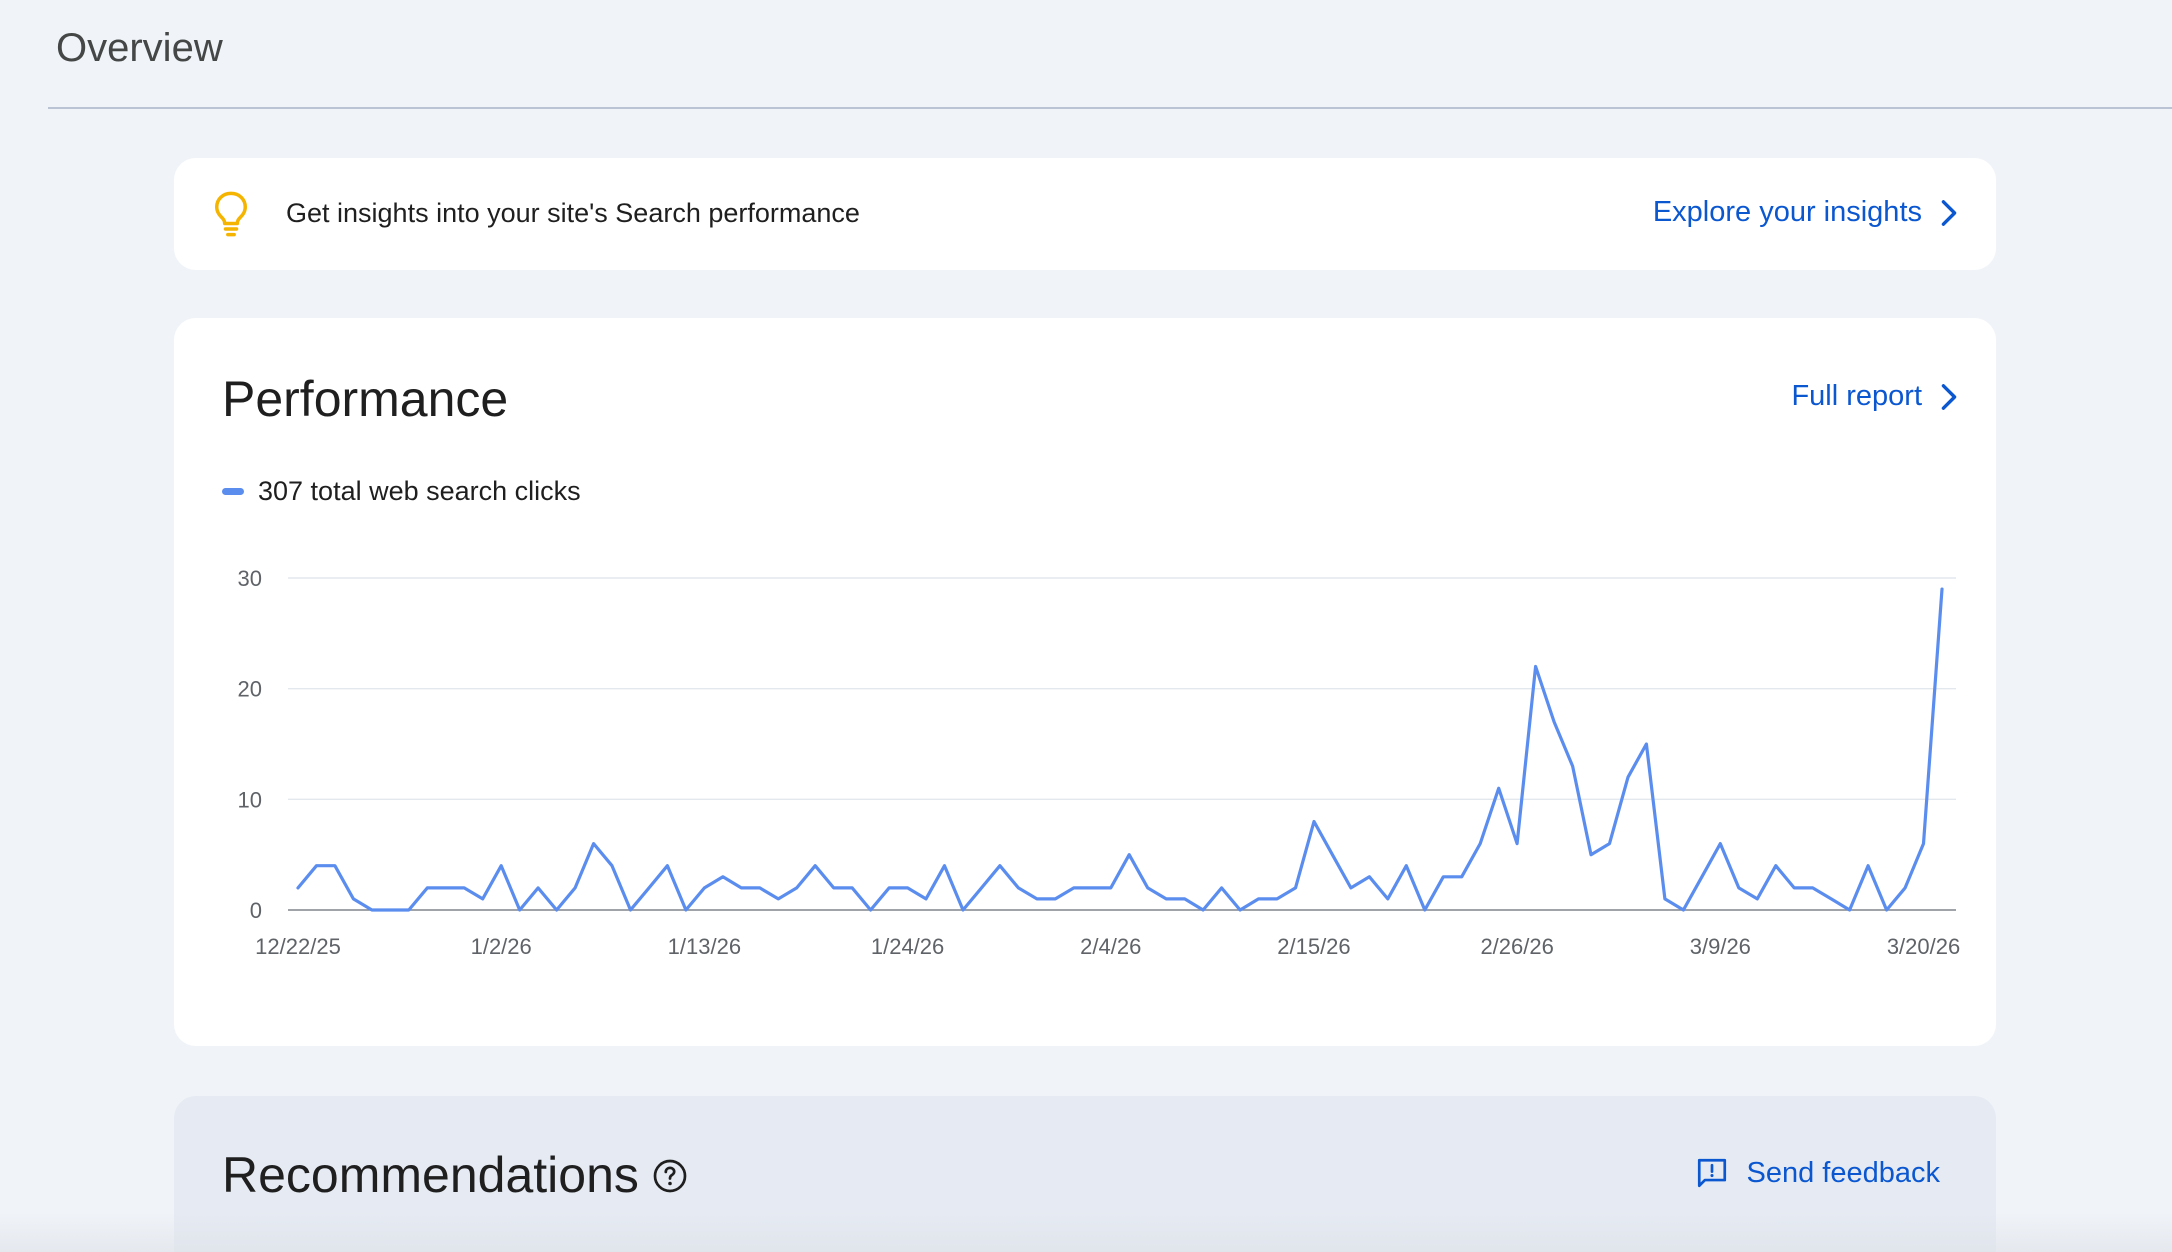  Describe the element at coordinates (250, 578) in the screenshot. I see `y-tick-label: 30` at that location.